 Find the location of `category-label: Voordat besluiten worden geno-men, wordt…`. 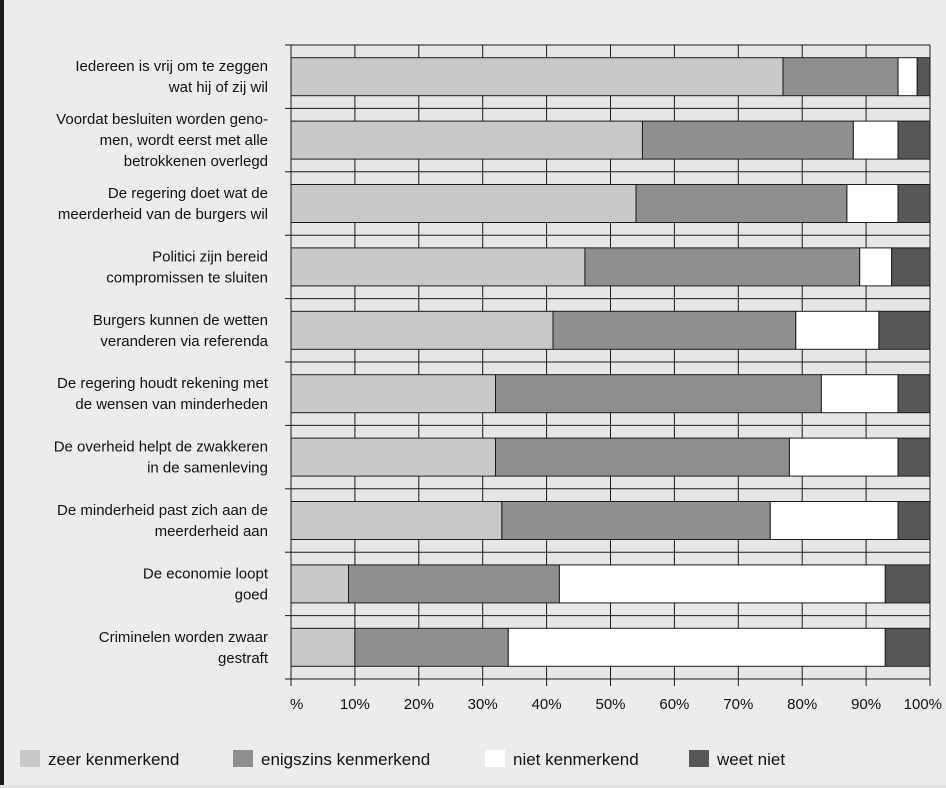

category-label: Voordat besluiten worden geno-men, wordt… is located at coordinates (162, 140).